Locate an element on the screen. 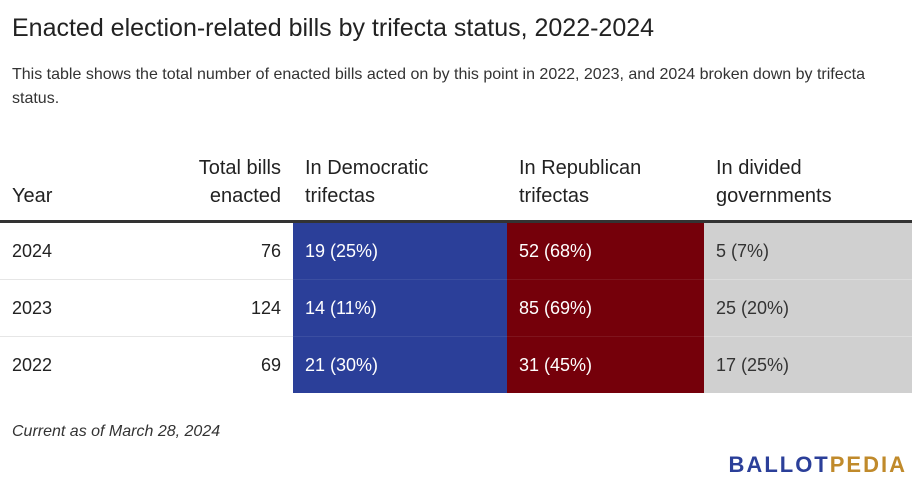 The width and height of the screenshot is (921, 492). column-header-line2: governments is located at coordinates (774, 196).